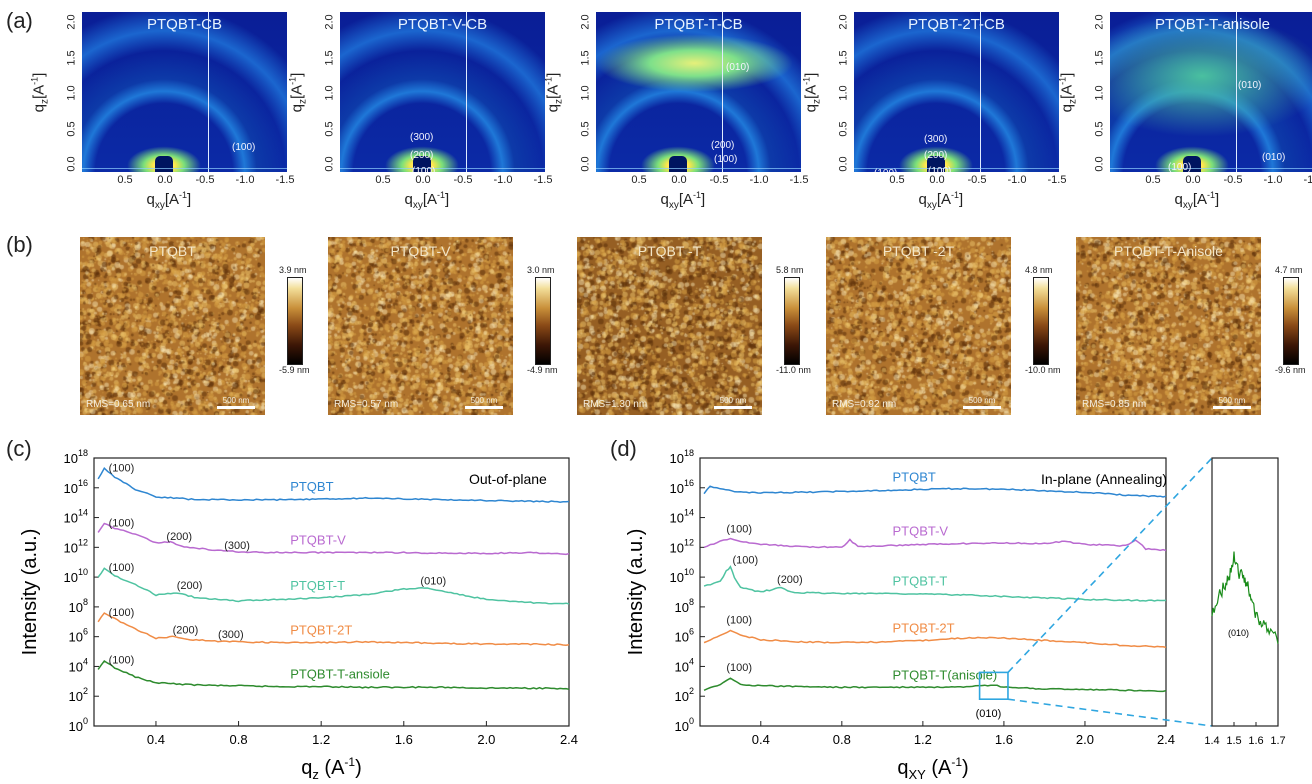 The image size is (1312, 784). What do you see at coordinates (691, 602) in the screenshot?
I see `y-tick-exponent: 8` at bounding box center [691, 602].